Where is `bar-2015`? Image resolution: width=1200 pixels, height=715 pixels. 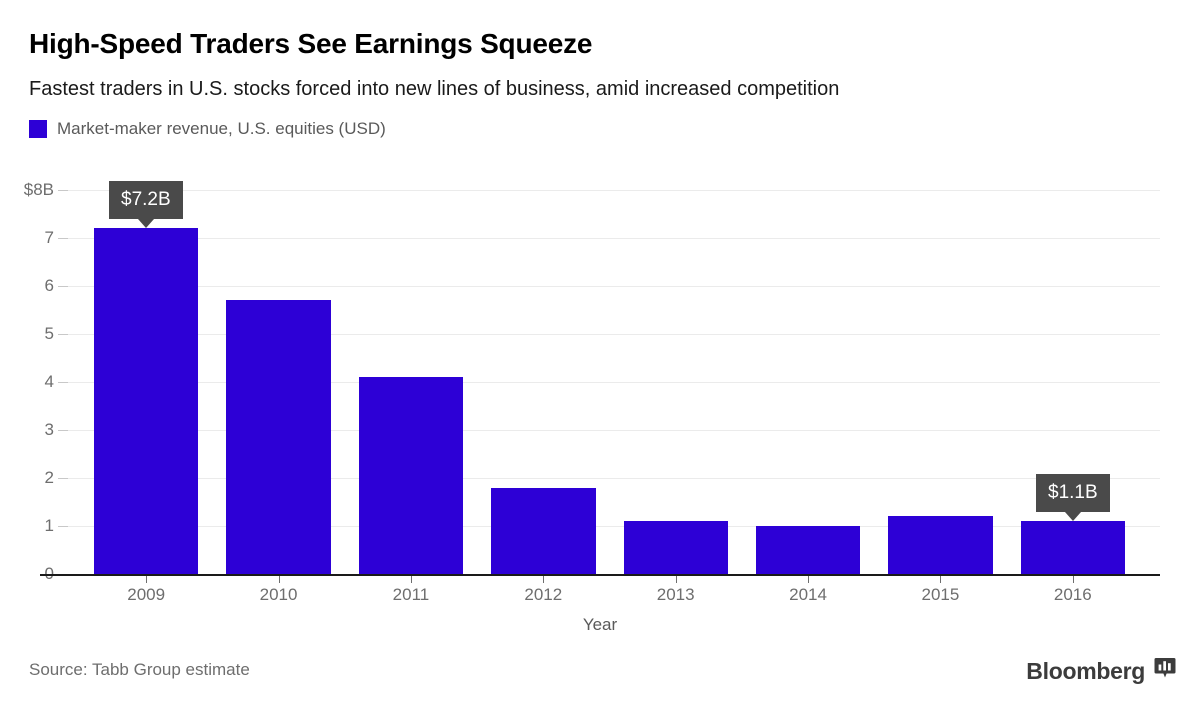
bar-2015 is located at coordinates (940, 545).